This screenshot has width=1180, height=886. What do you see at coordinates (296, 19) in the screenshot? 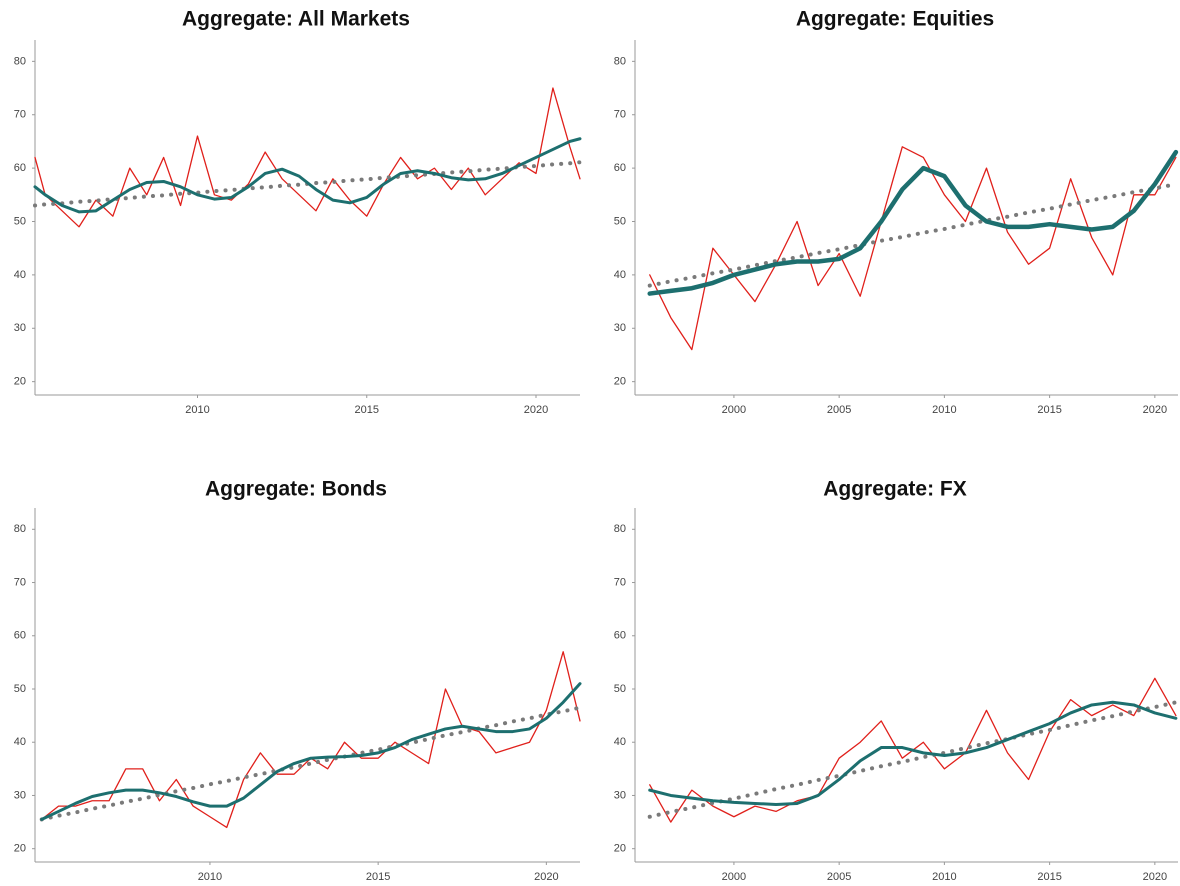
I see `subplot-title: Aggregate: All Markets` at bounding box center [296, 19].